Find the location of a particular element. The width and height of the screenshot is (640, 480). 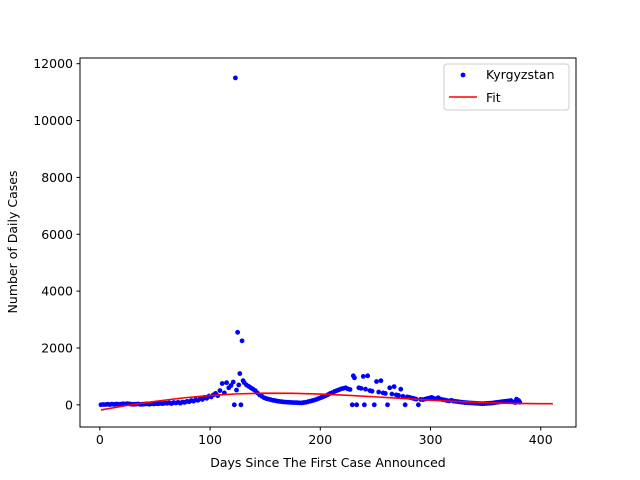

x-axis-label: Days Since The First Case Announced is located at coordinates (328, 462).